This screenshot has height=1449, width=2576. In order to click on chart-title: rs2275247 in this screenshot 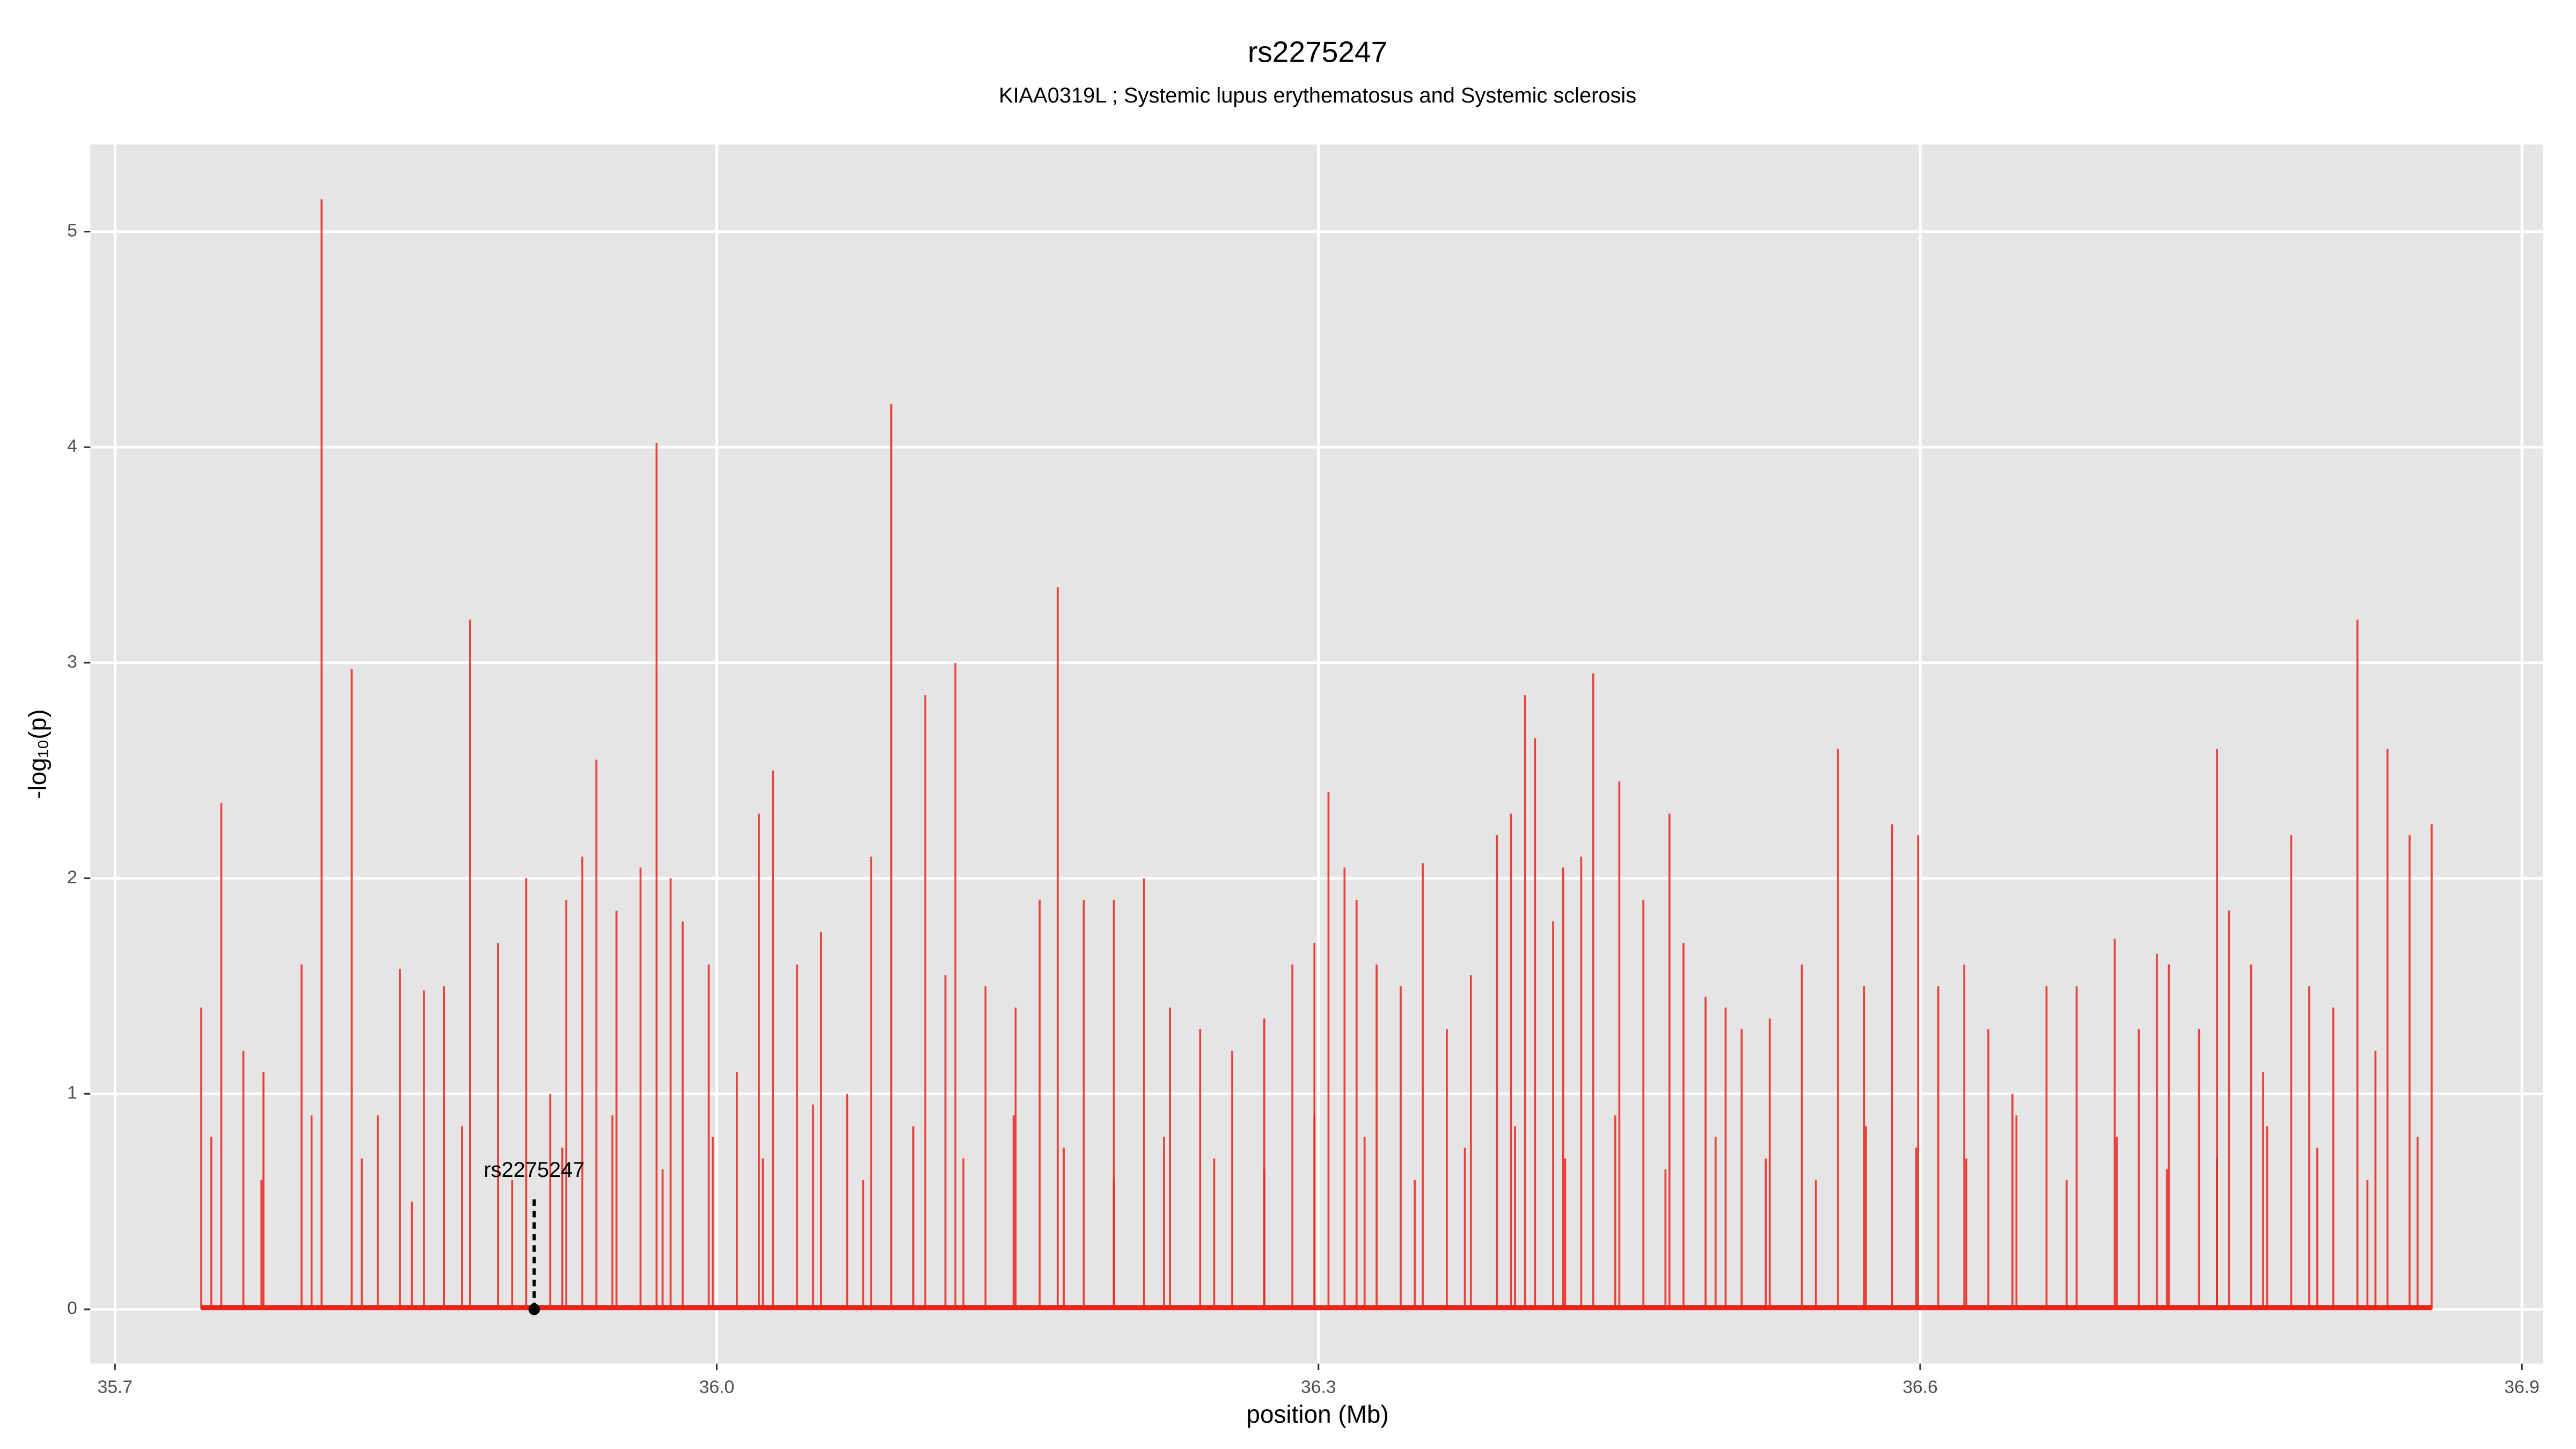, I will do `click(1317, 52)`.